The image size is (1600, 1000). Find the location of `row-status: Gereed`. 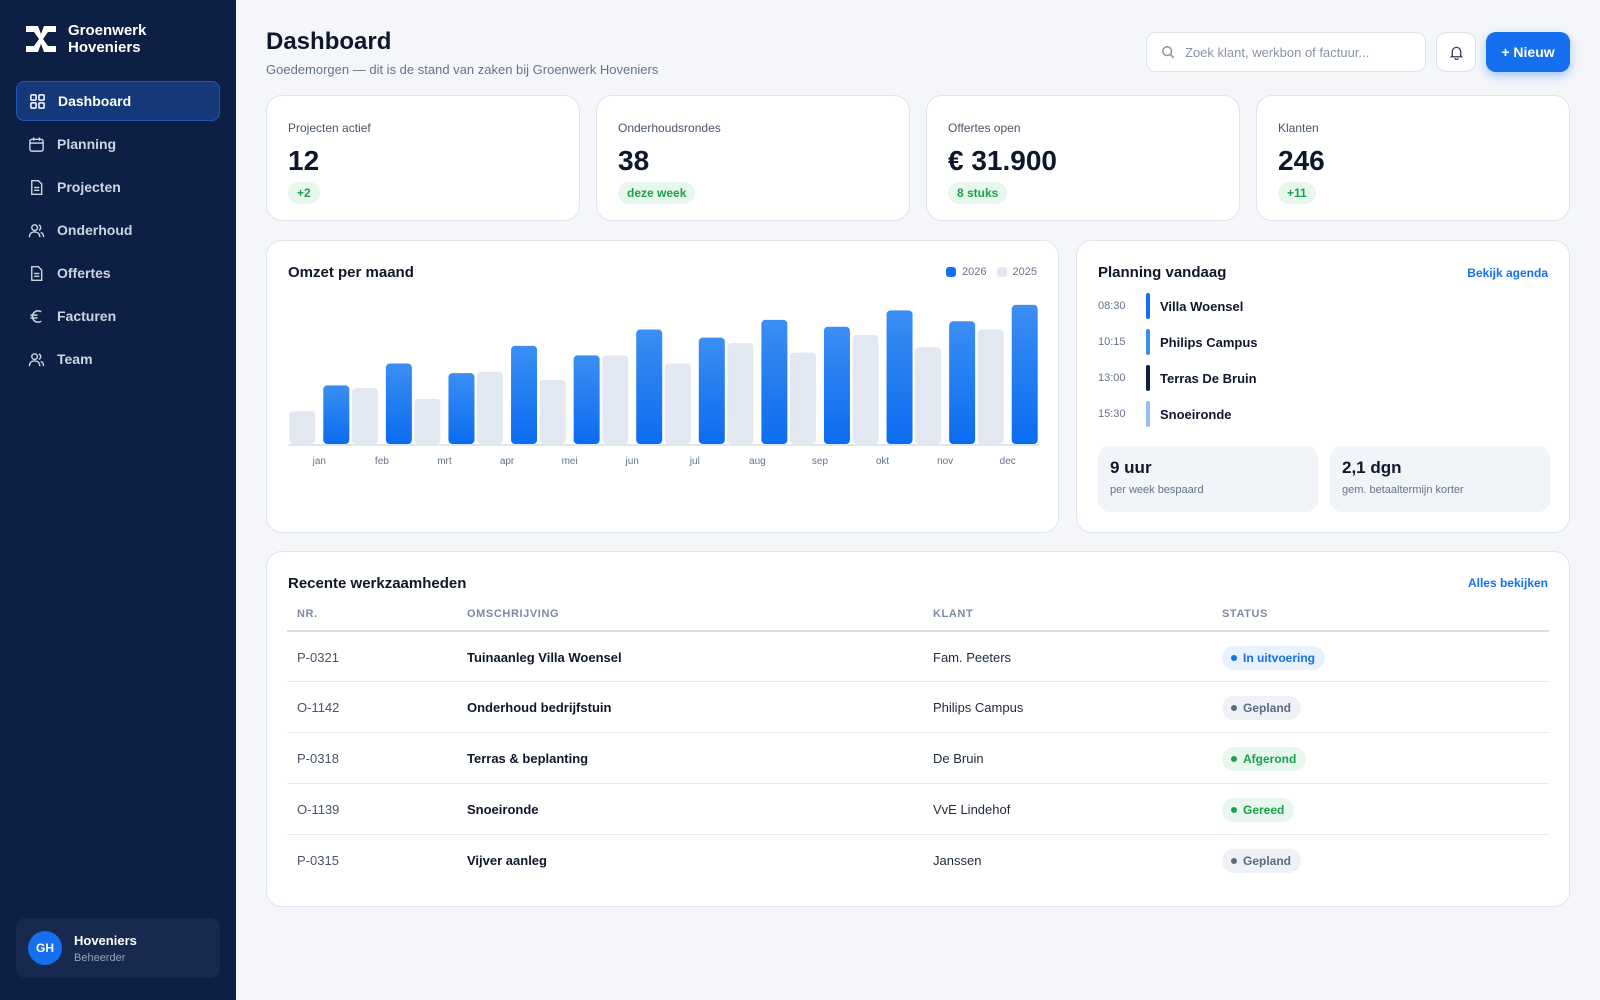

row-status: Gereed is located at coordinates (1258, 809).